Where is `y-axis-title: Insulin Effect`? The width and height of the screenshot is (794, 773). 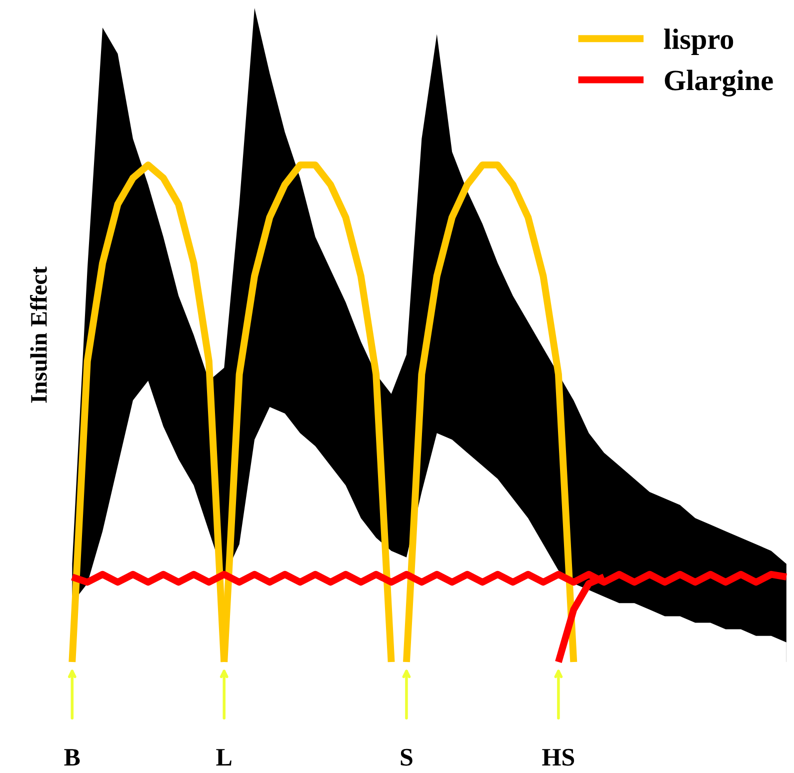
y-axis-title: Insulin Effect is located at coordinates (38, 334).